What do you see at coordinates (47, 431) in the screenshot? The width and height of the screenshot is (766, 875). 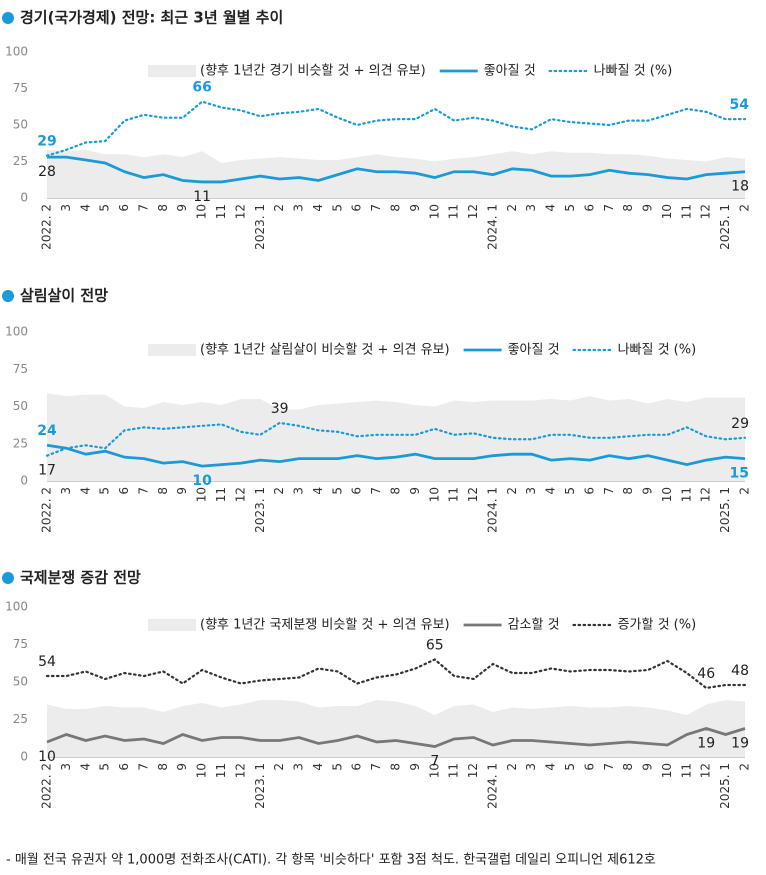 I see `data-label: 24` at bounding box center [47, 431].